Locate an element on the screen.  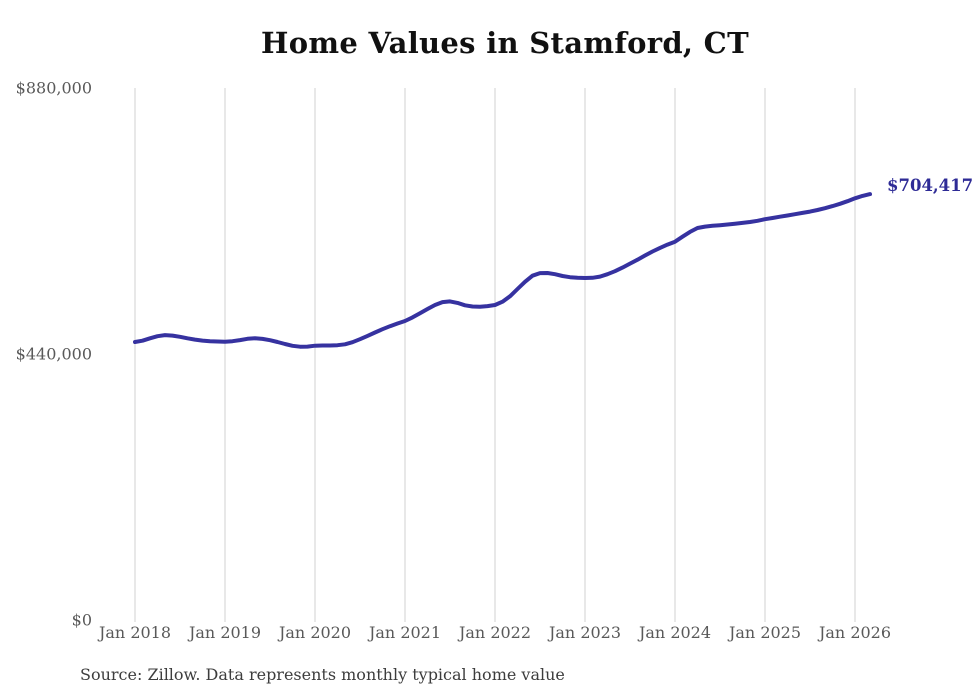
y-tick-label: $880,000 is located at coordinates (53, 88).